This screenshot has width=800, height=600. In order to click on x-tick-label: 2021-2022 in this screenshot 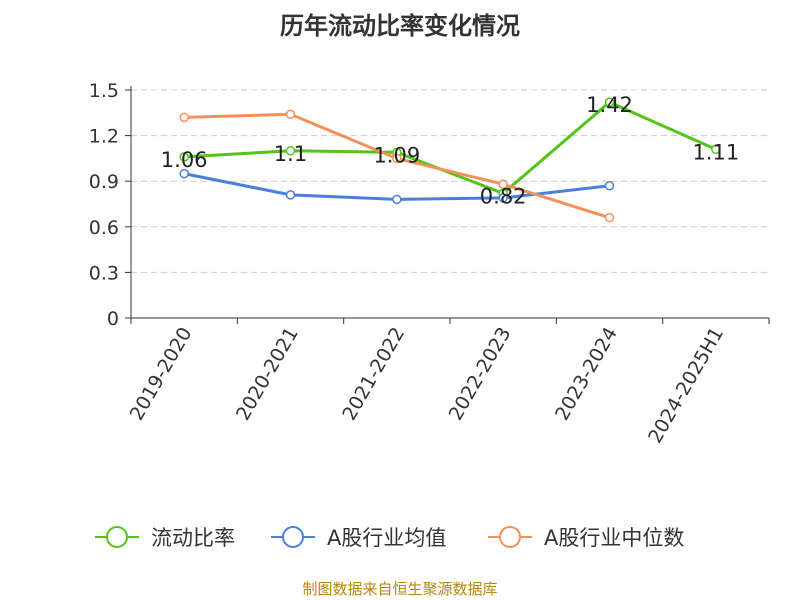, I will do `click(373, 374)`.